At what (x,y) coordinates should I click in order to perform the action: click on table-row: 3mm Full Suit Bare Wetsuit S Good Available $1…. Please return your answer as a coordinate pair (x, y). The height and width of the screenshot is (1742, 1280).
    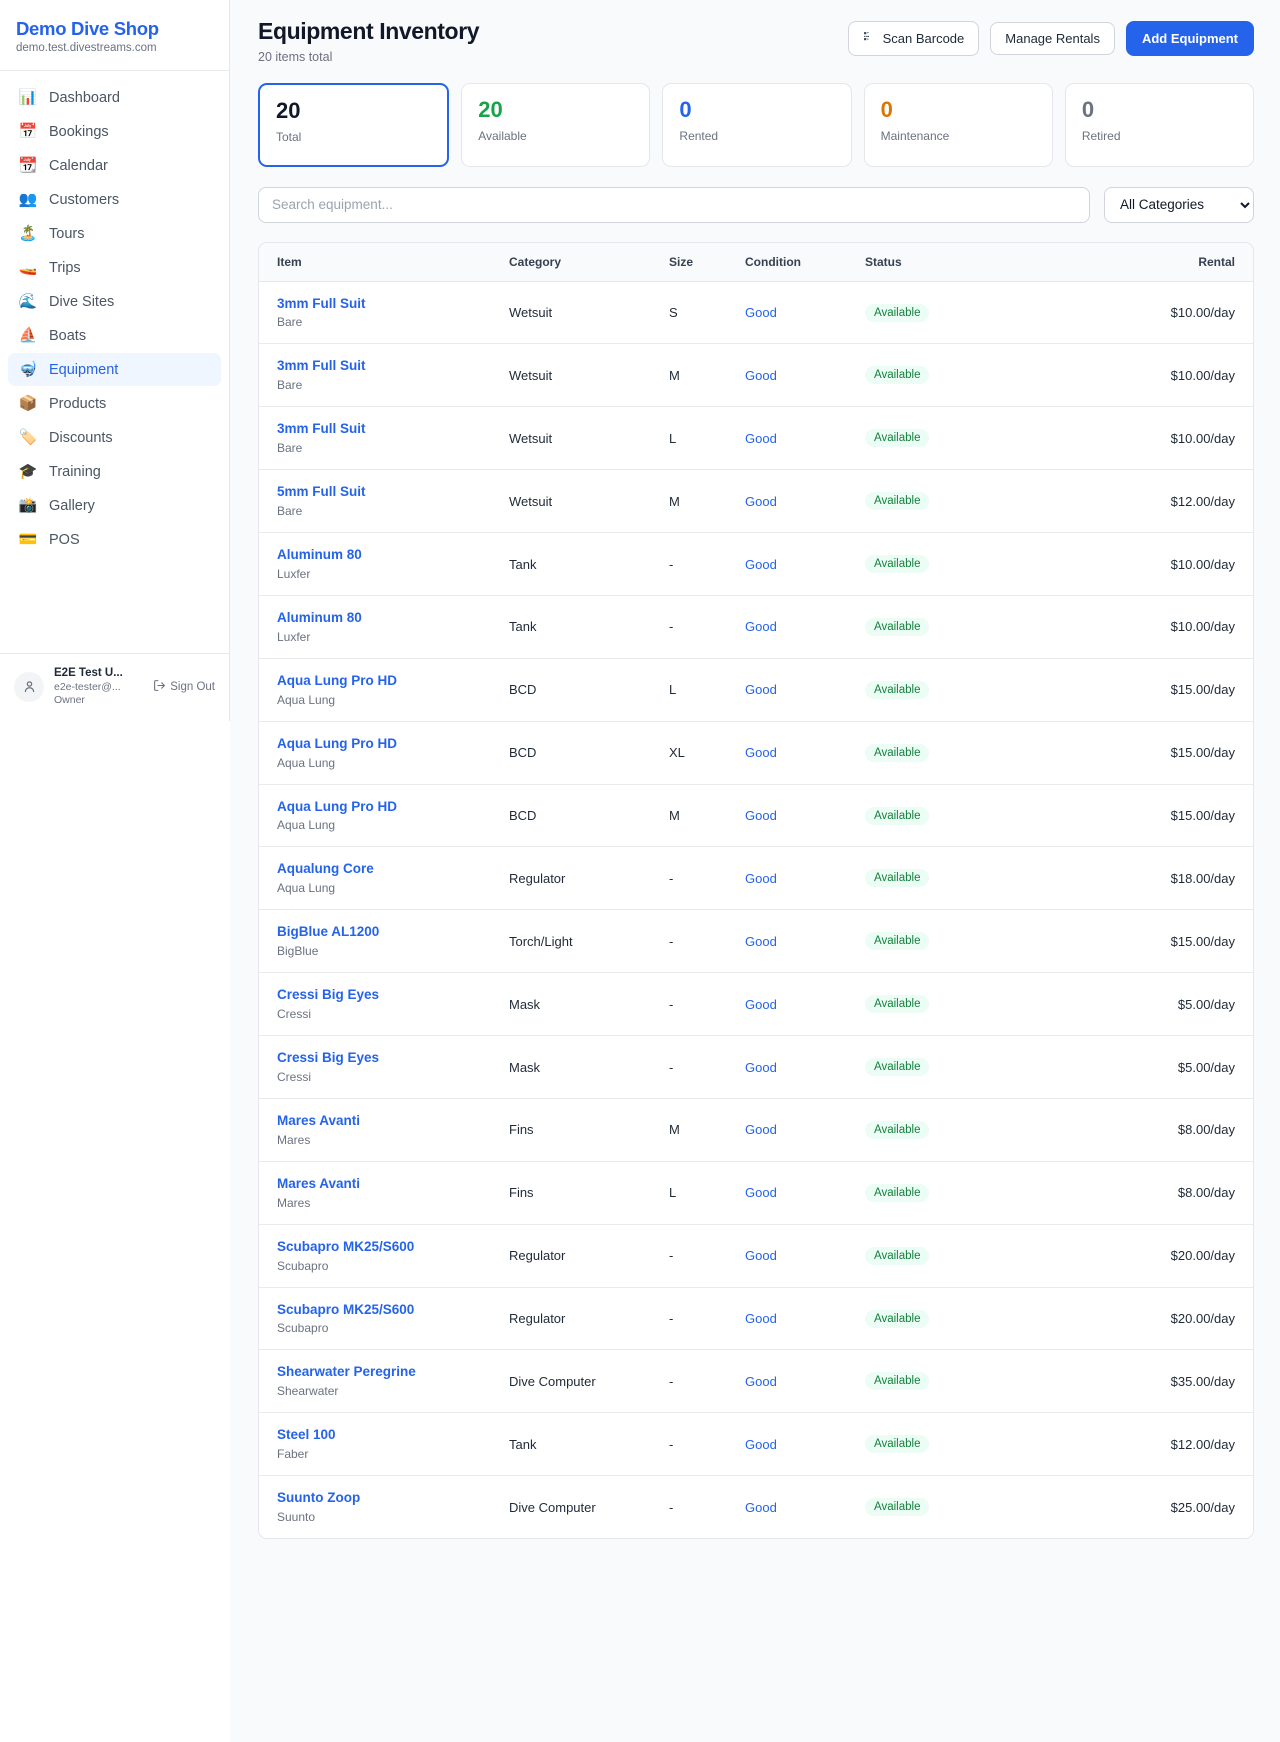
    Looking at the image, I should click on (756, 312).